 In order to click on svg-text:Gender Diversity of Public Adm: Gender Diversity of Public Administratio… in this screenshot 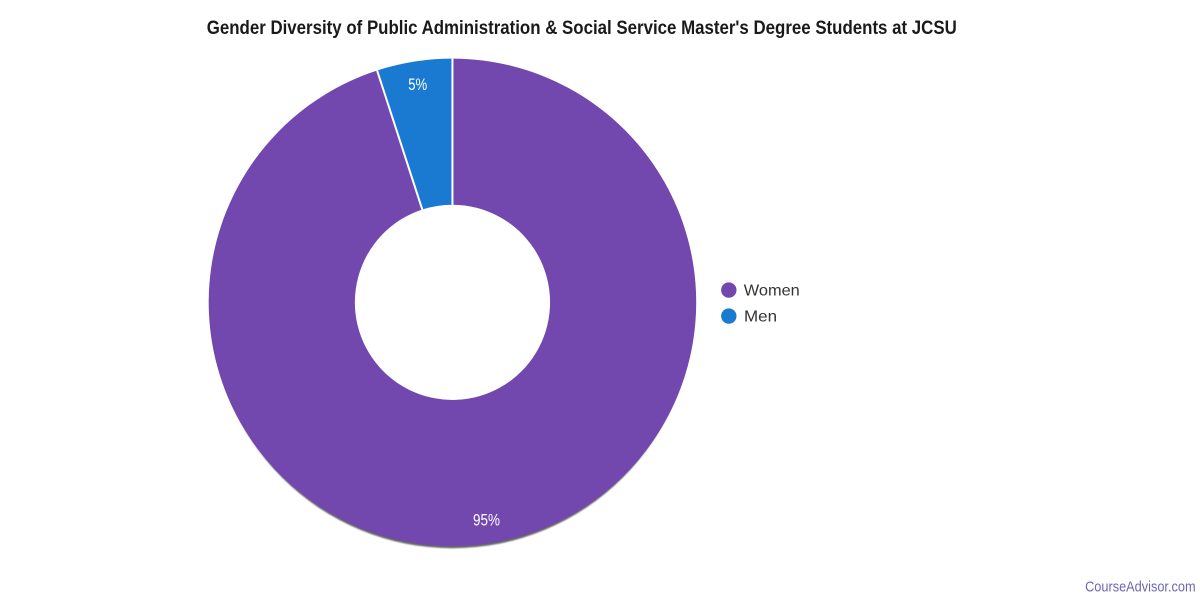, I will do `click(582, 28)`.